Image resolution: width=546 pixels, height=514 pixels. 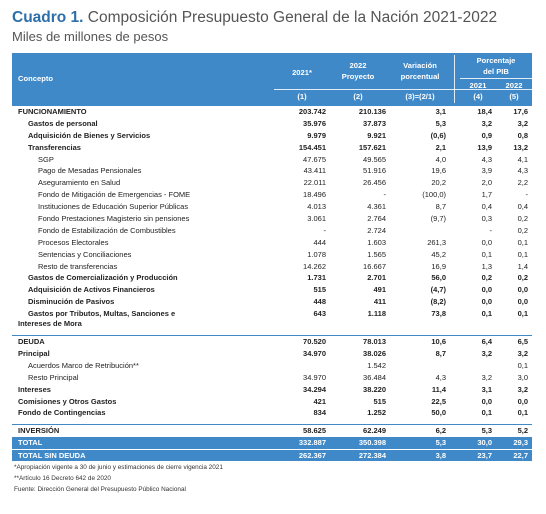 What do you see at coordinates (438, 389) in the screenshot?
I see `cell-v3: 11,4` at bounding box center [438, 389].